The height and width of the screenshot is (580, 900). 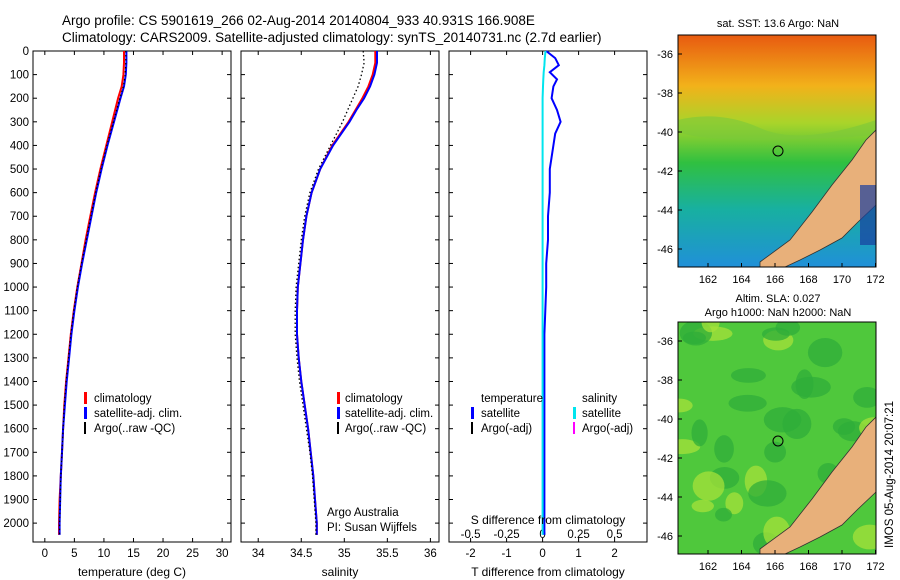 I want to click on temperature-lines, so click(x=93, y=293).